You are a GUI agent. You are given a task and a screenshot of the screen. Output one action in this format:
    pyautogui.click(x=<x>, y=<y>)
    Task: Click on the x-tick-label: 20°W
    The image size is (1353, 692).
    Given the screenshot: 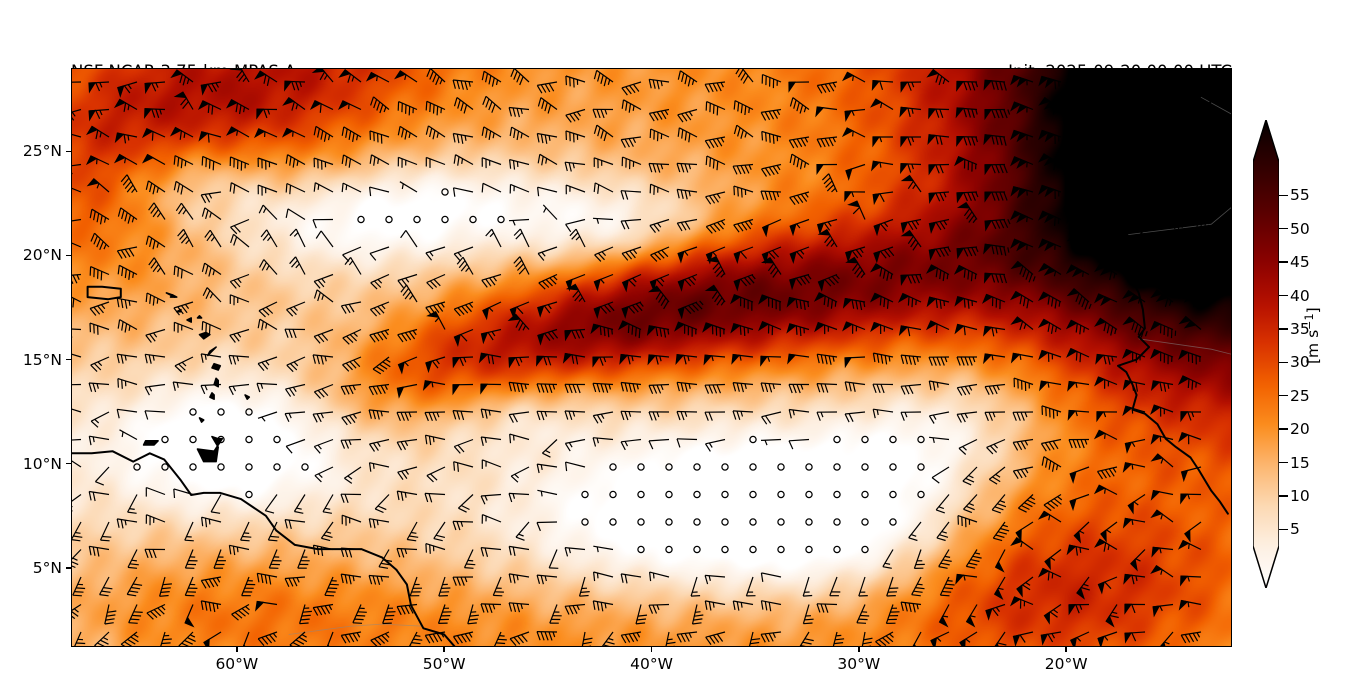 What is the action you would take?
    pyautogui.click(x=1066, y=664)
    